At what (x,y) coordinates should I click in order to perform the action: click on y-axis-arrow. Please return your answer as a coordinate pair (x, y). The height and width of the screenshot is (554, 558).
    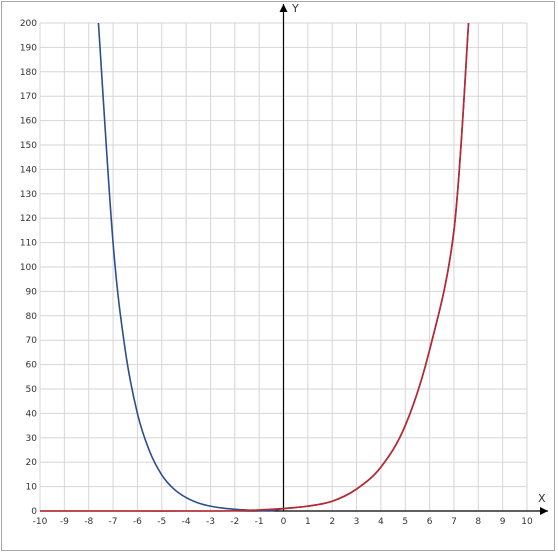
    Looking at the image, I should click on (283, 8).